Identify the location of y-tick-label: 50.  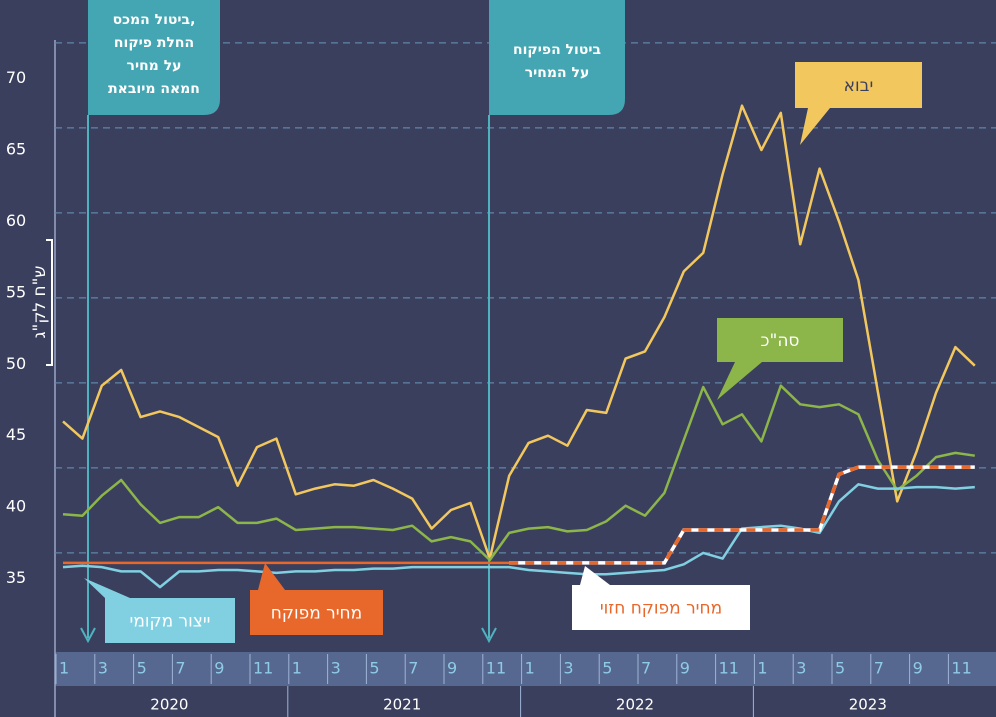
(16, 363).